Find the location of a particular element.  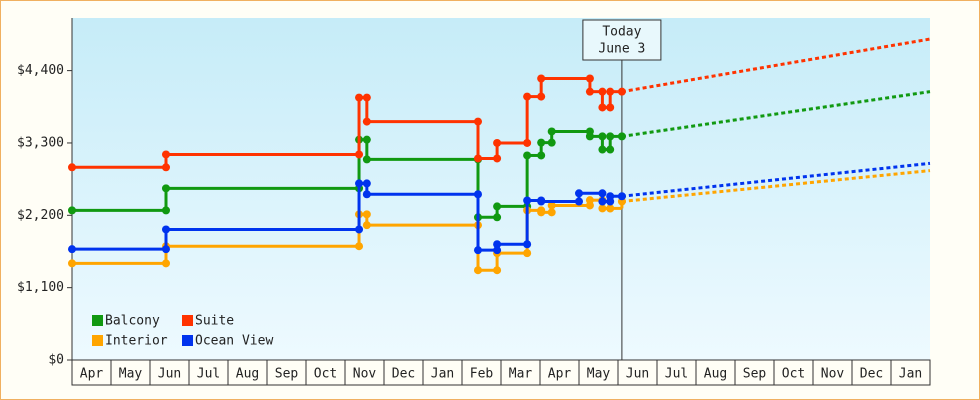

legend-label: Ocean View is located at coordinates (234, 341).